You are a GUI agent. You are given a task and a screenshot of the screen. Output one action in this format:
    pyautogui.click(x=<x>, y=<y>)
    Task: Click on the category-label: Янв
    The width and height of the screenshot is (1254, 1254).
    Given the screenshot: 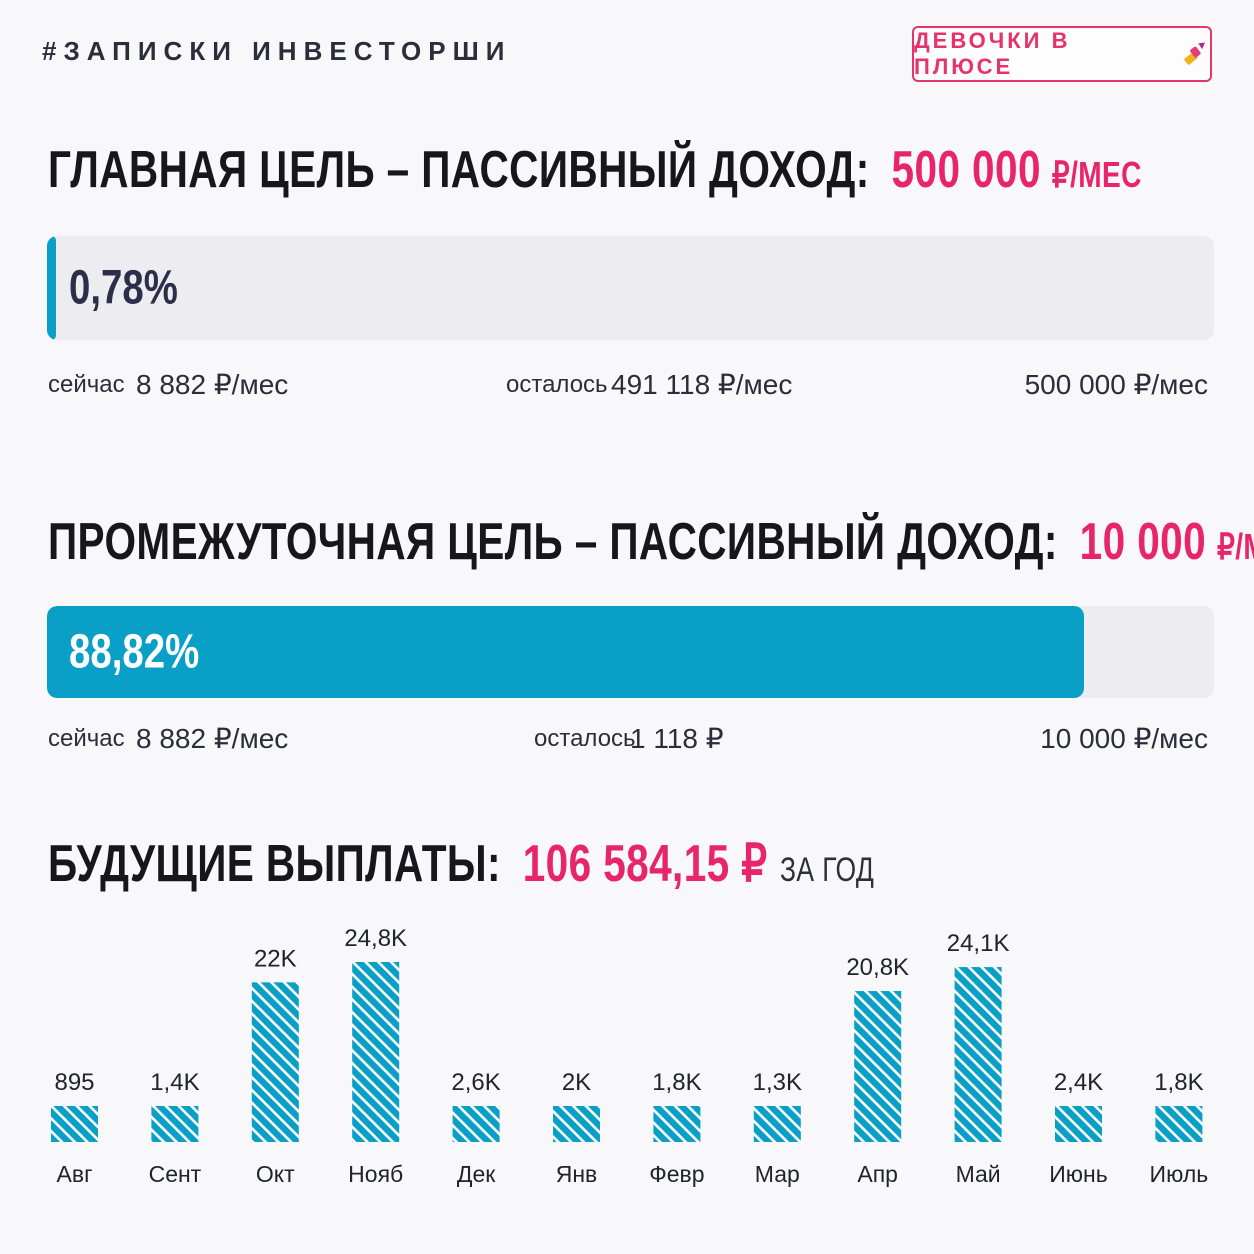 What is the action you would take?
    pyautogui.click(x=577, y=1174)
    